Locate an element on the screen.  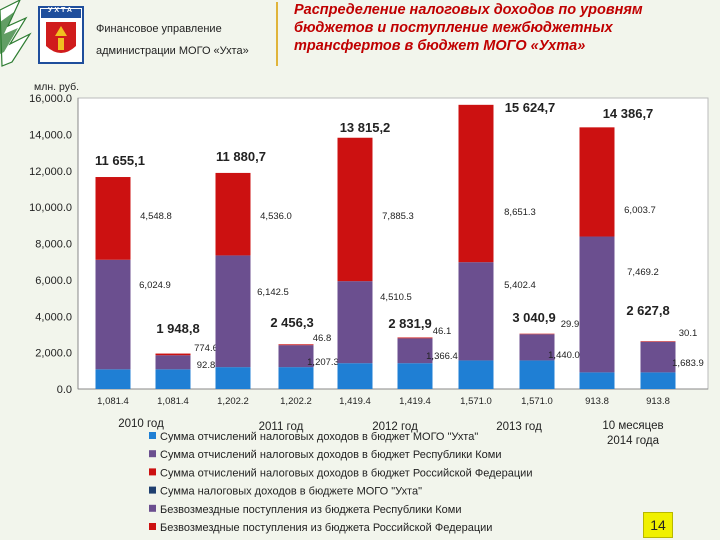
data-label: 7,469.2 is located at coordinates (643, 272).